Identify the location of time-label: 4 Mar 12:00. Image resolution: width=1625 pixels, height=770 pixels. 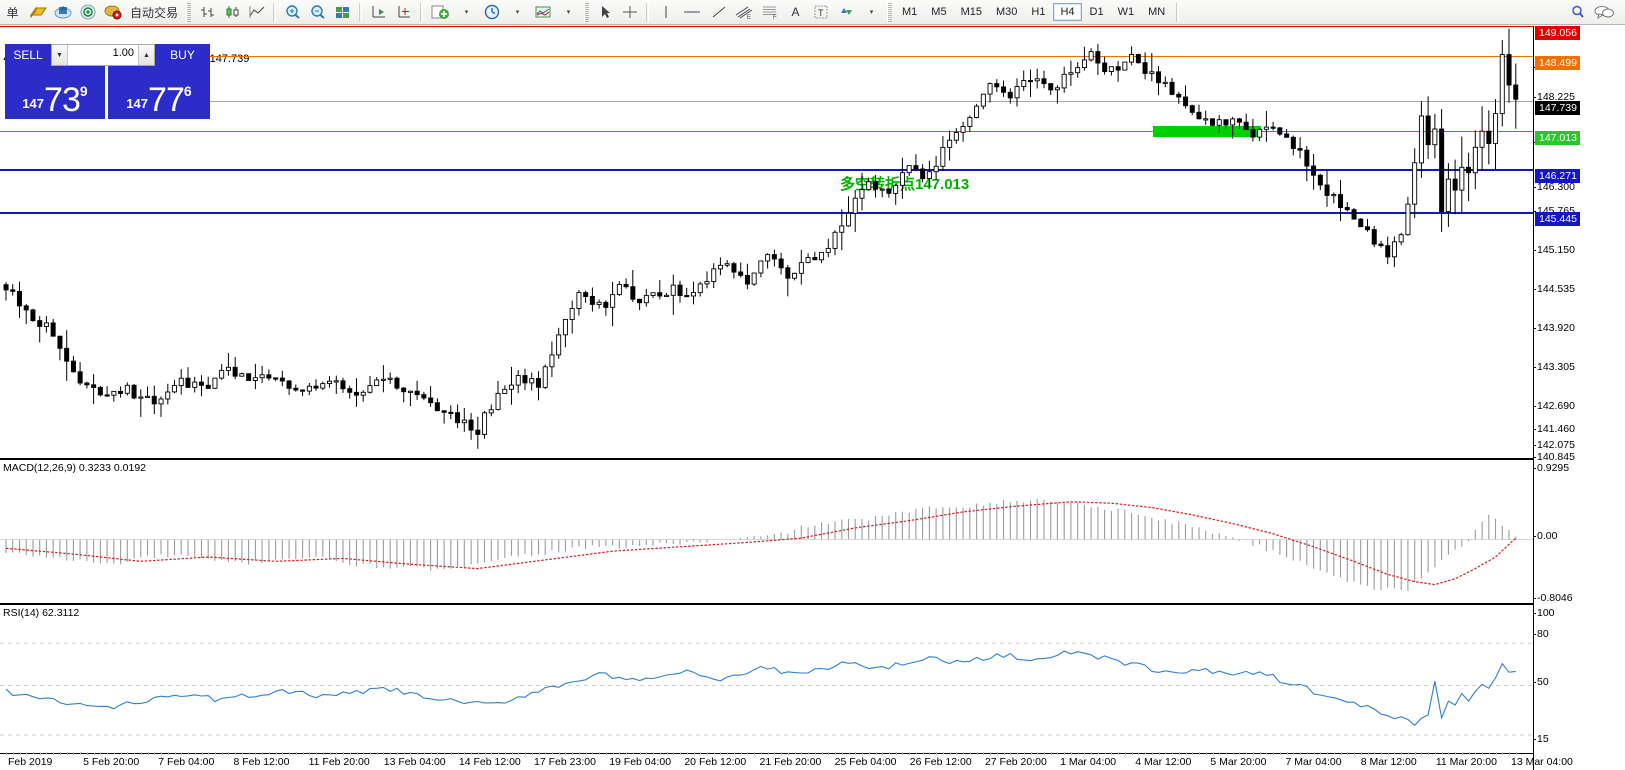
(1163, 762).